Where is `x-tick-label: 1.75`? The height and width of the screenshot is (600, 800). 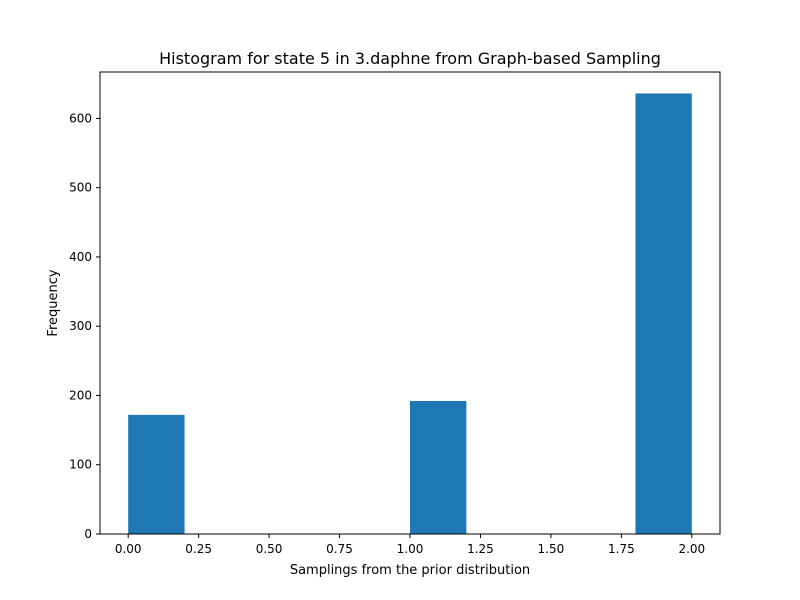 x-tick-label: 1.75 is located at coordinates (621, 549).